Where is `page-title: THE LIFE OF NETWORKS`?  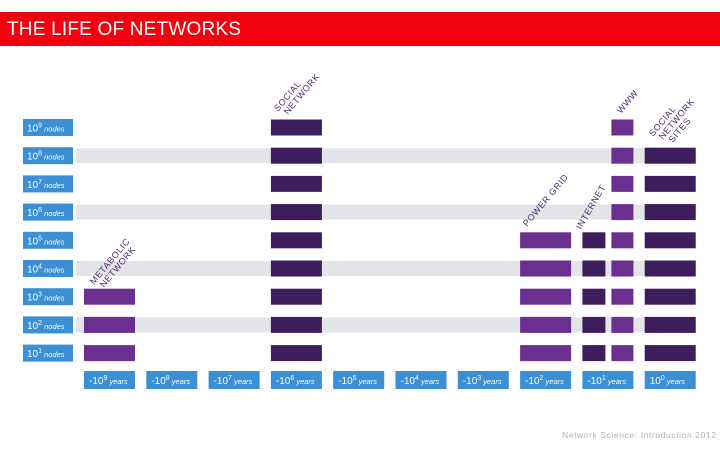 page-title: THE LIFE OF NETWORKS is located at coordinates (124, 29).